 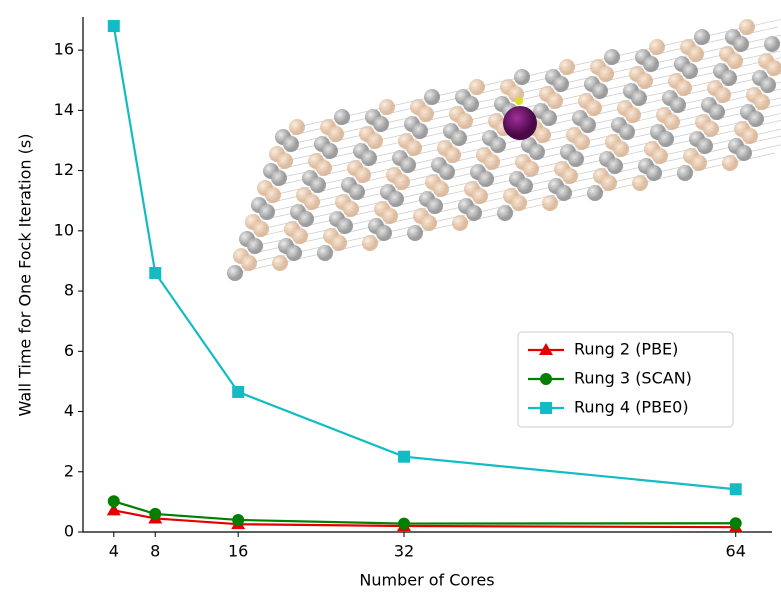 What do you see at coordinates (69, 350) in the screenshot?
I see `y-tick-label: 6` at bounding box center [69, 350].